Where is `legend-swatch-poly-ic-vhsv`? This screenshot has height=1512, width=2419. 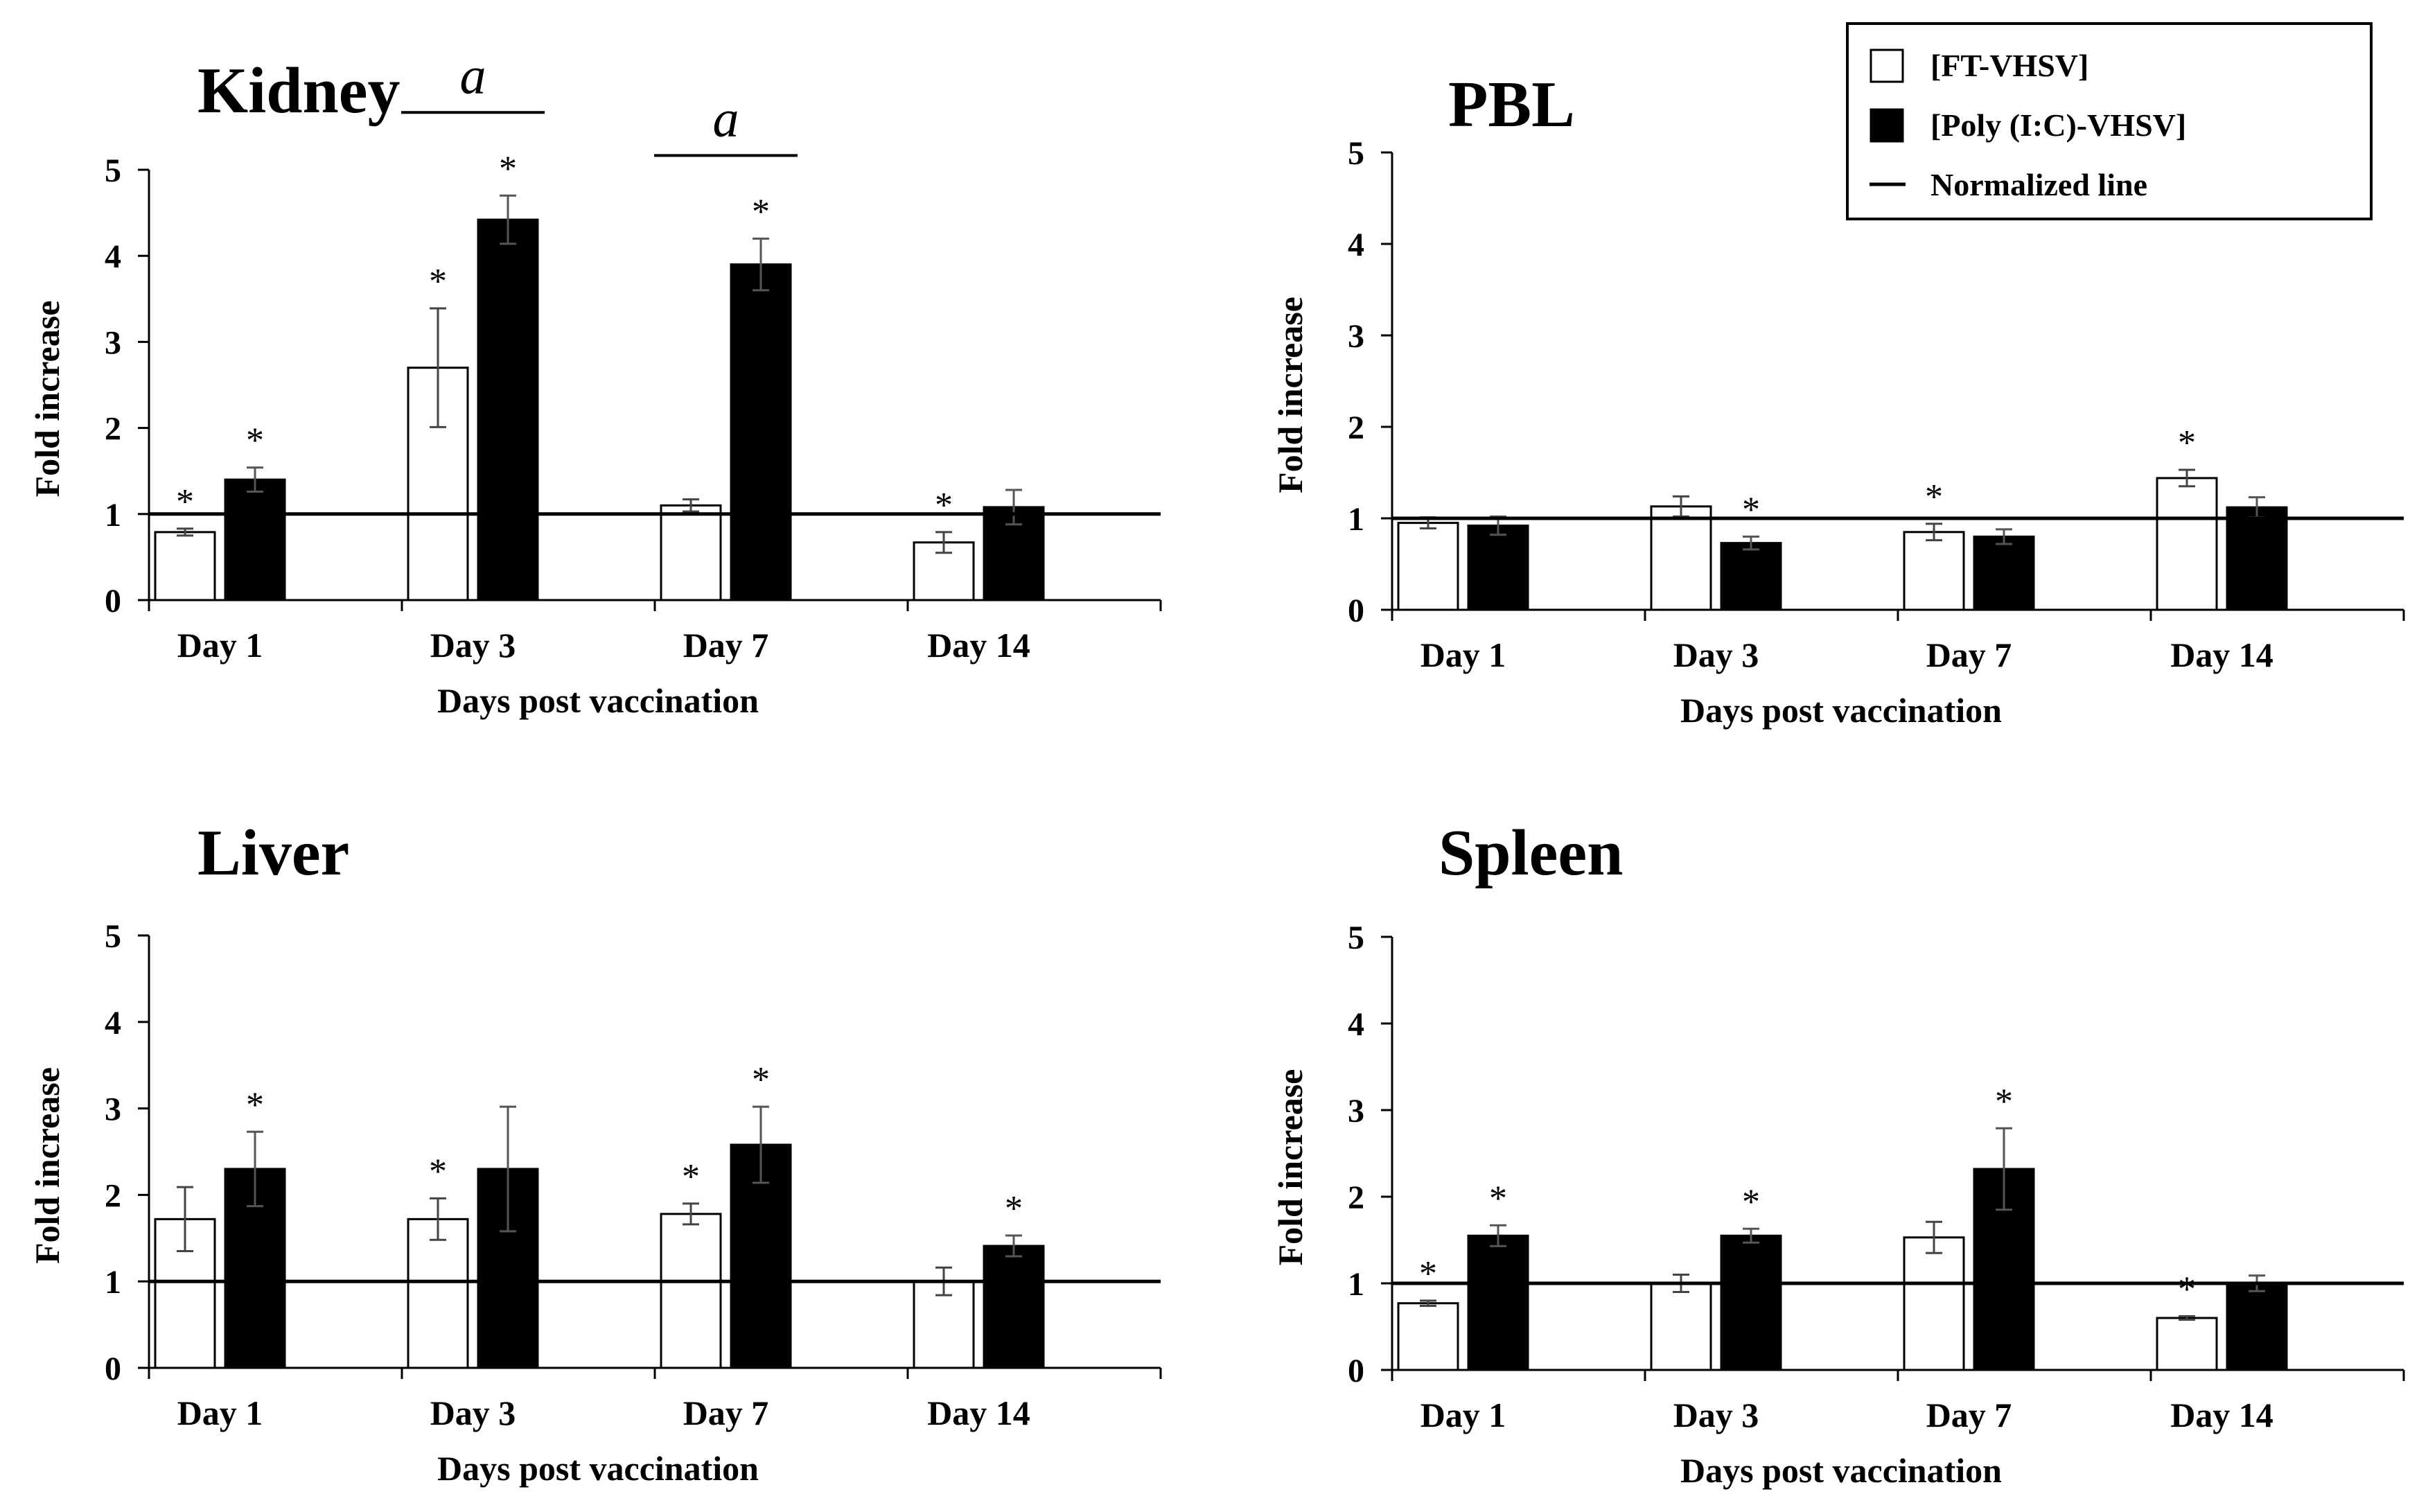
legend-swatch-poly-ic-vhsv is located at coordinates (1887, 125).